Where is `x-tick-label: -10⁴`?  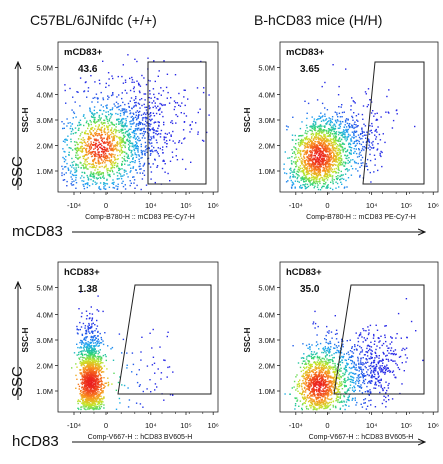 x-tick-label: -10⁴ is located at coordinates (74, 205).